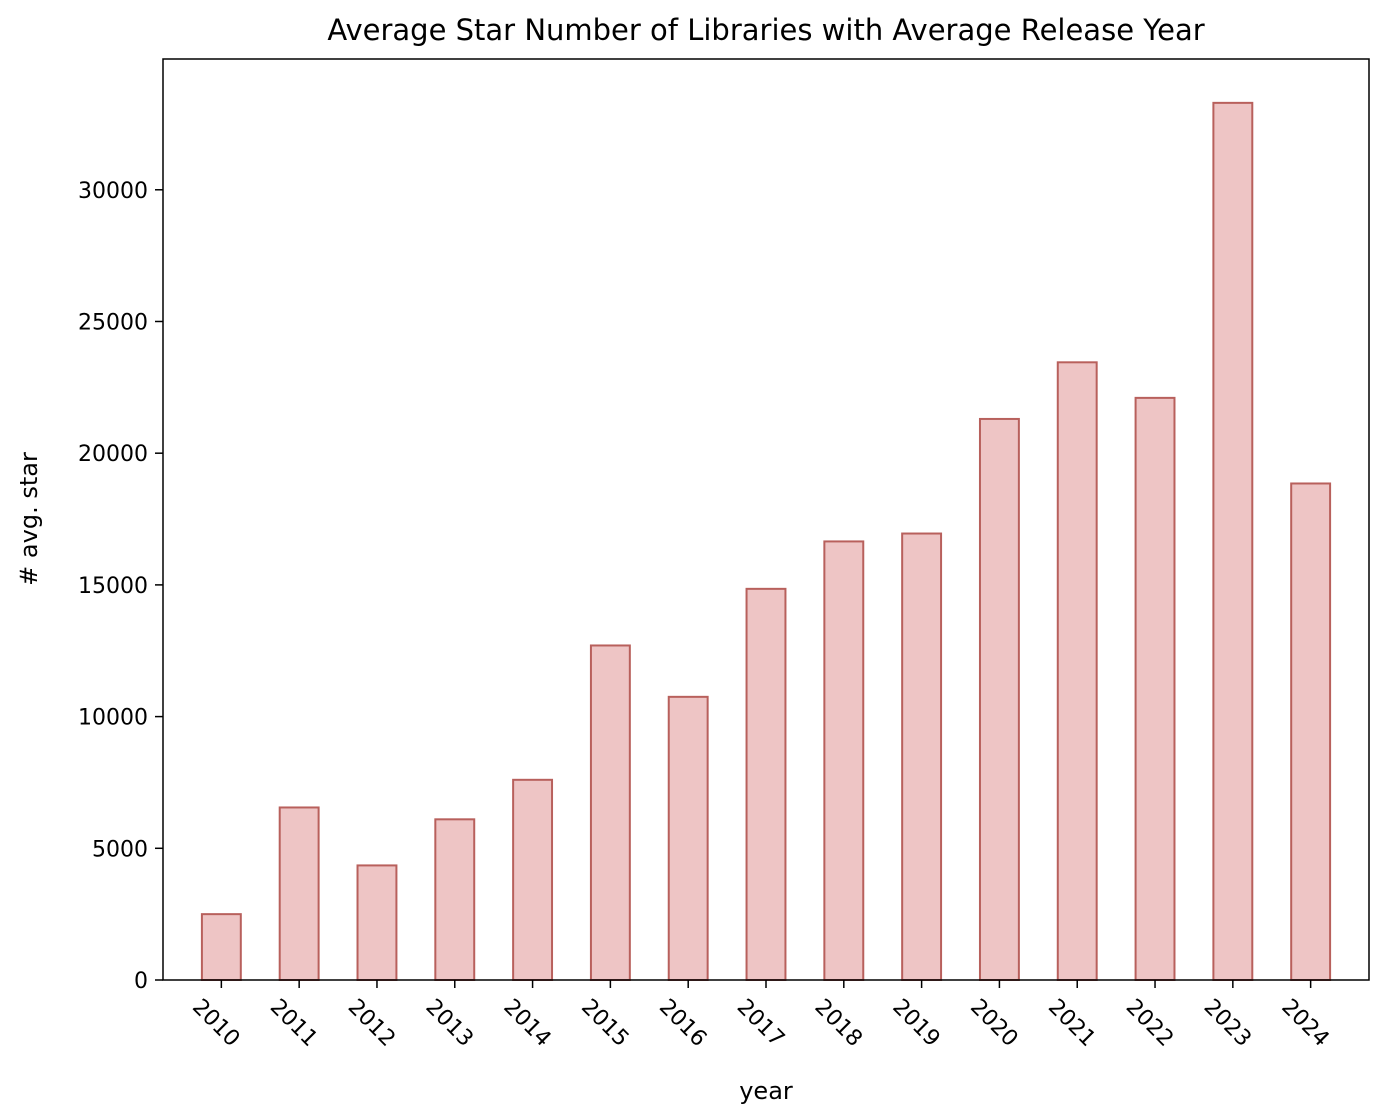 This screenshot has width=1396, height=1112. I want to click on x-tick-label: 2023, so click(1227, 1023).